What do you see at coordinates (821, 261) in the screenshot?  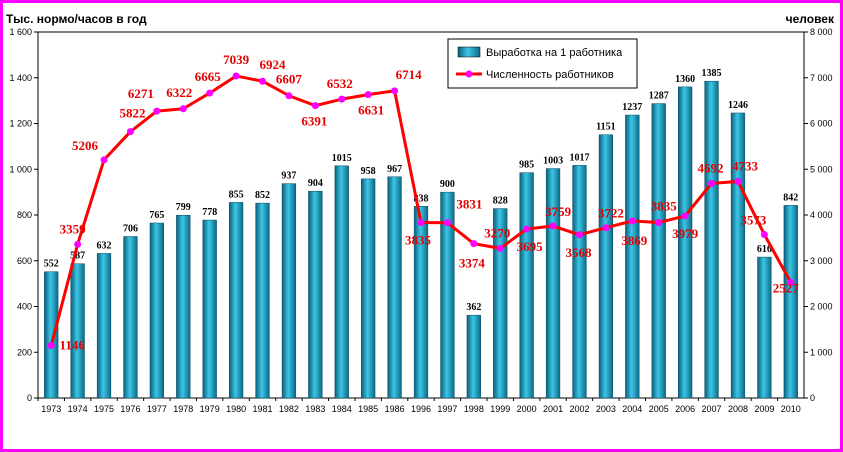 I see `right-tick-label: 3 000` at bounding box center [821, 261].